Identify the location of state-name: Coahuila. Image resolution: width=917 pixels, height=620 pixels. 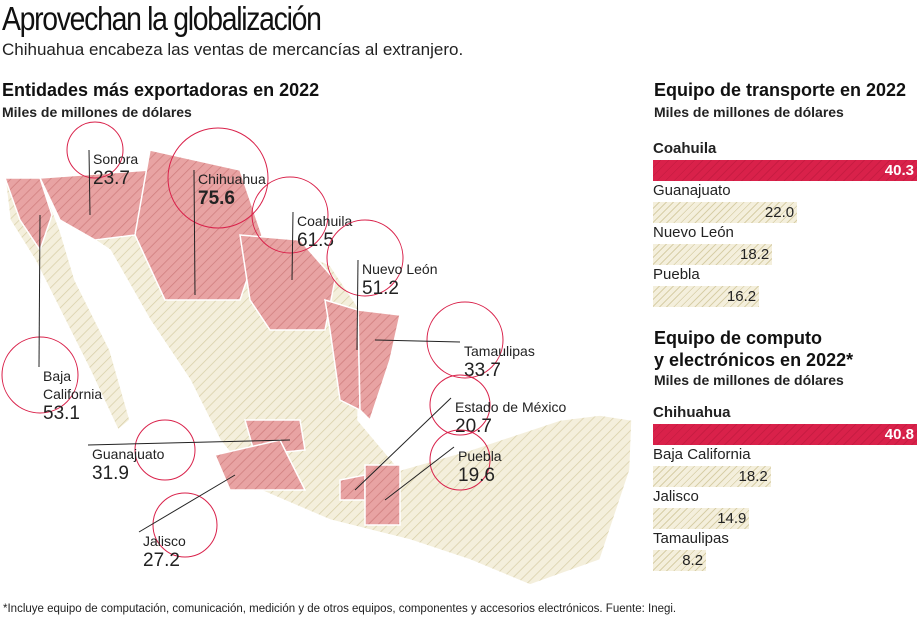
(324, 221).